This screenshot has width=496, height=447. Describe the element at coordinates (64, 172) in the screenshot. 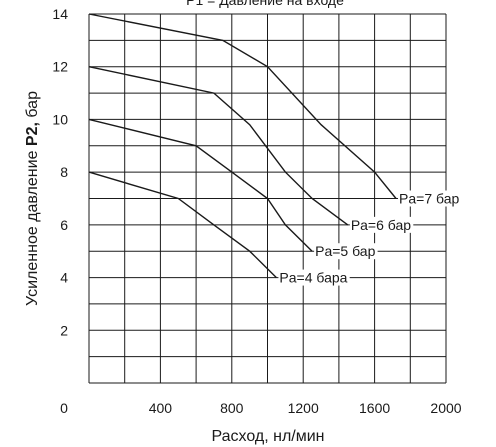

I see `y-tick-label: 8` at that location.